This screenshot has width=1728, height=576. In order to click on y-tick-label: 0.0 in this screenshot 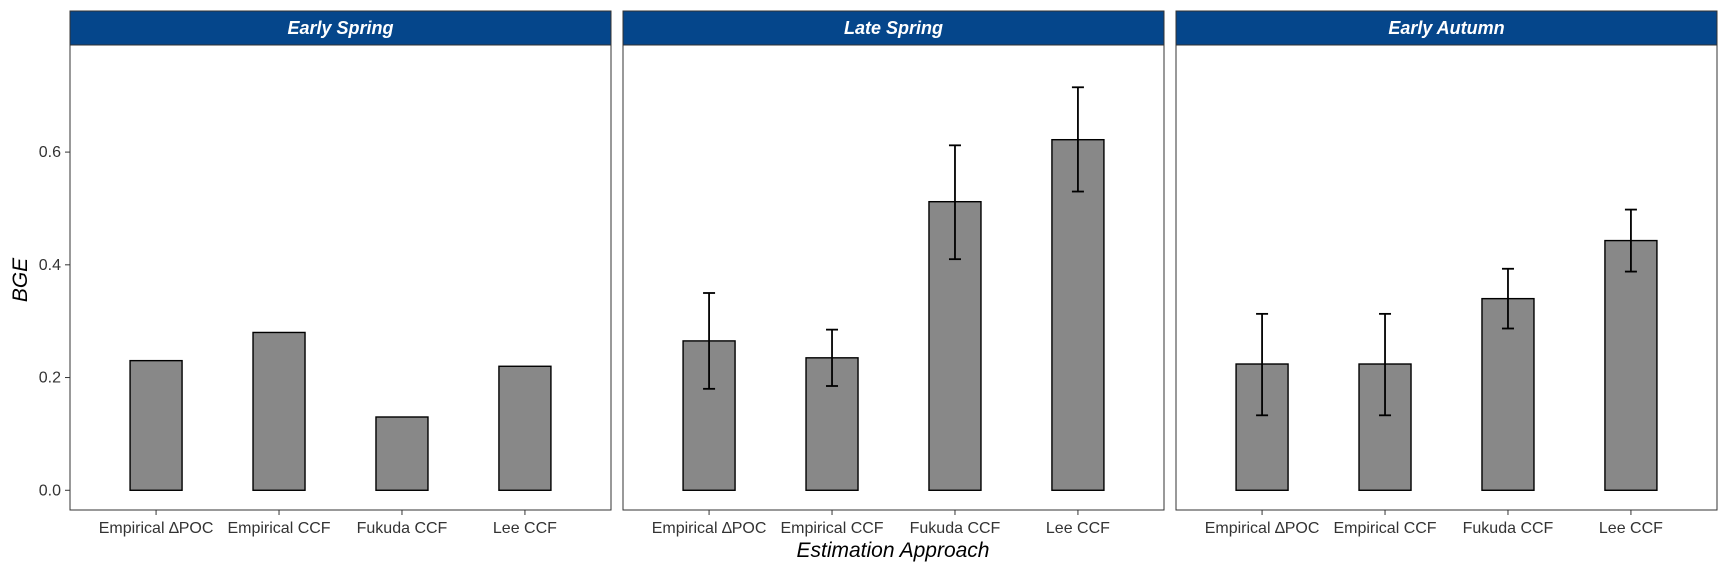, I will do `click(50, 490)`.